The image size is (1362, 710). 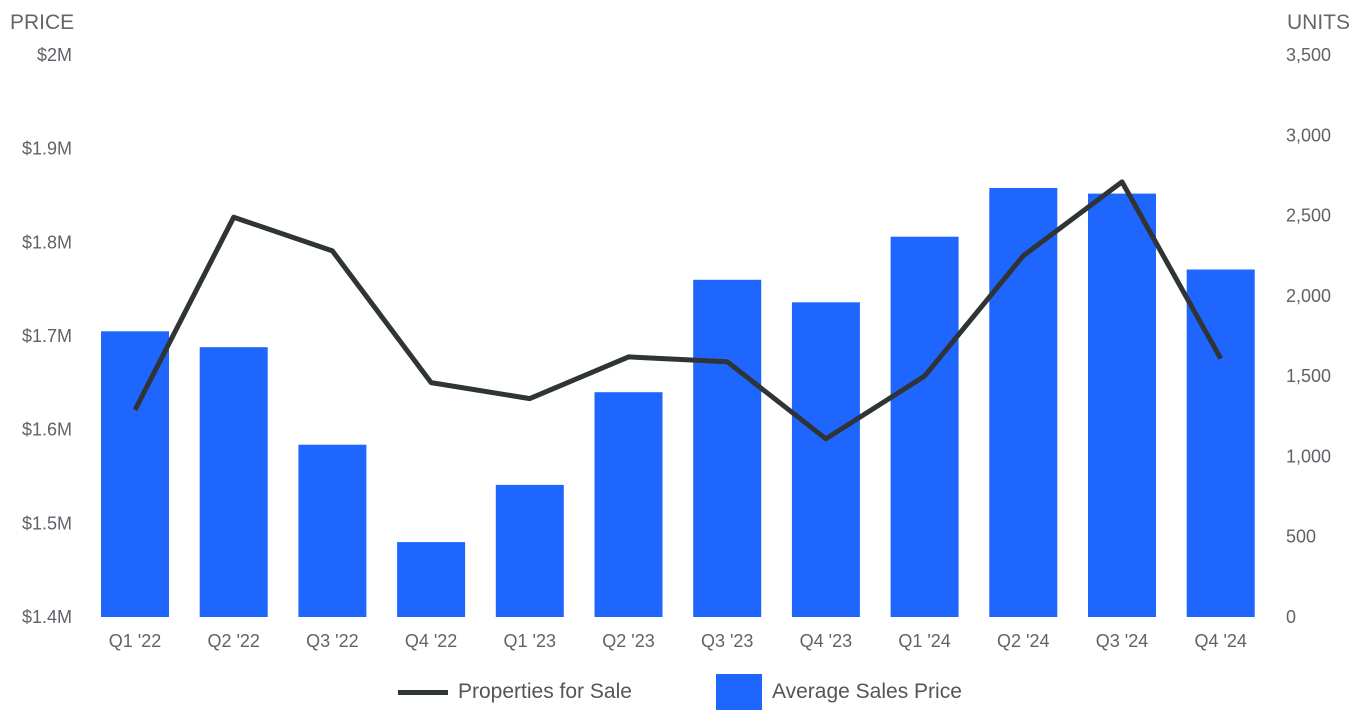 I want to click on left-tick-label-5: $1.9M, so click(x=47, y=149).